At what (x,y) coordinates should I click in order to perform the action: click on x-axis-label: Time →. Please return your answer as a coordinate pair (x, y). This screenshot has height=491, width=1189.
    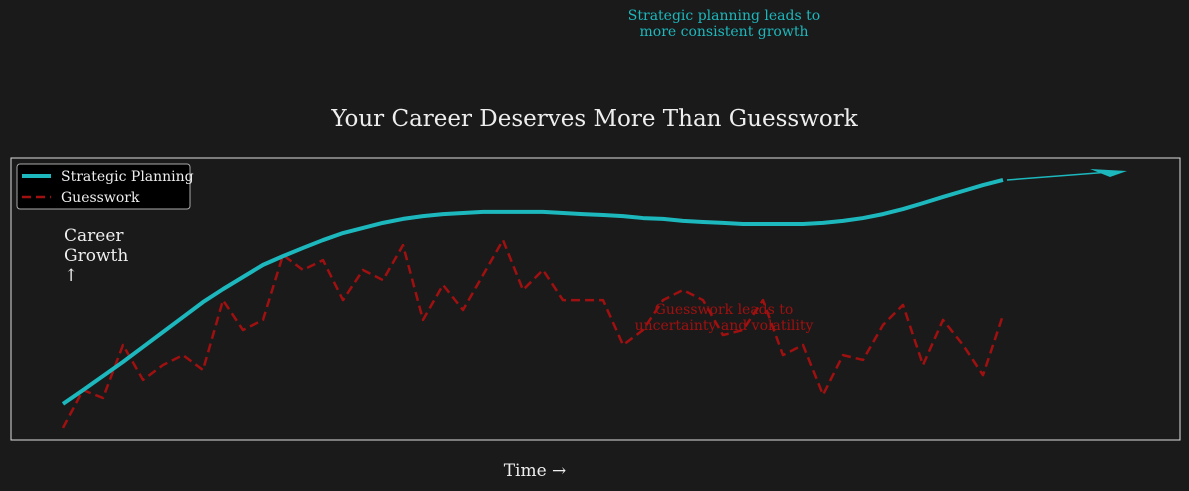
    Looking at the image, I should click on (535, 471).